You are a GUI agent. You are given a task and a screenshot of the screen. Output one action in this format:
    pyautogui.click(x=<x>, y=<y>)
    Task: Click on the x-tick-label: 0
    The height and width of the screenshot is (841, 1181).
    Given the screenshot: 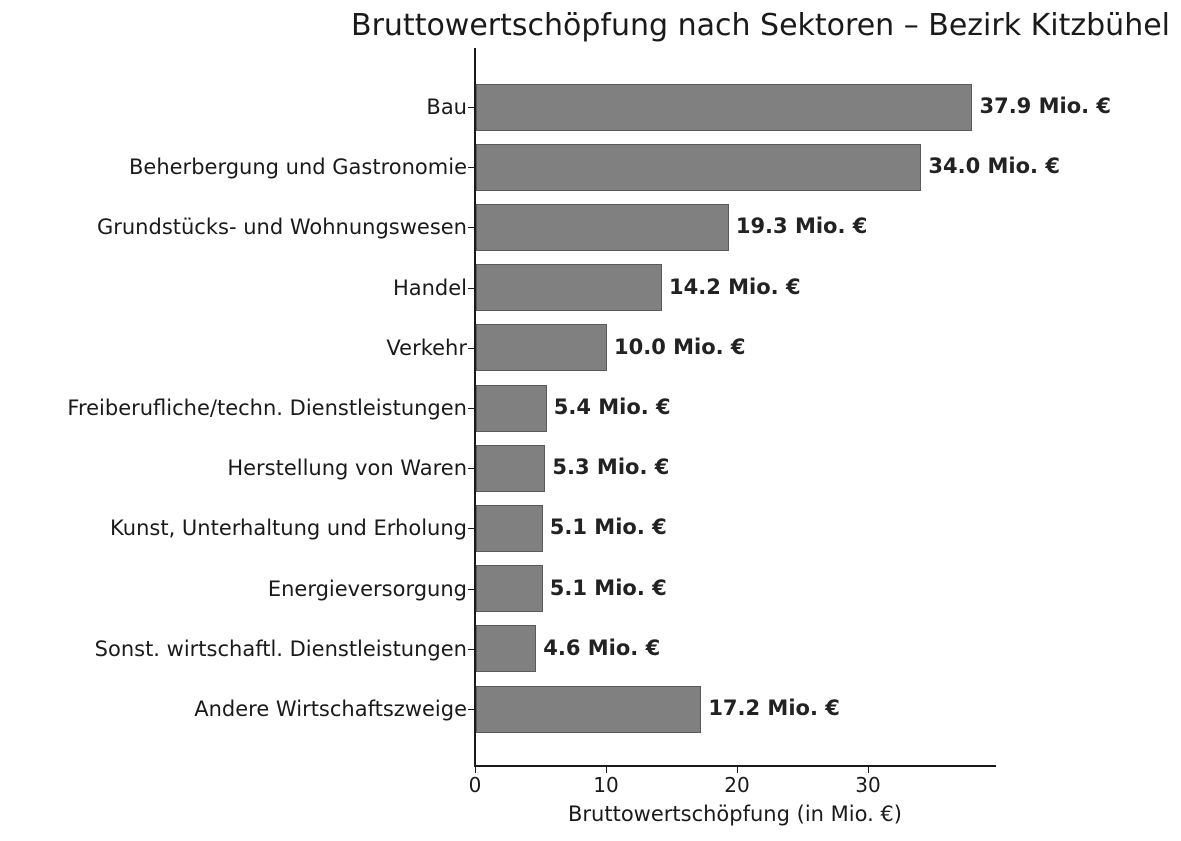 What is the action you would take?
    pyautogui.click(x=475, y=785)
    